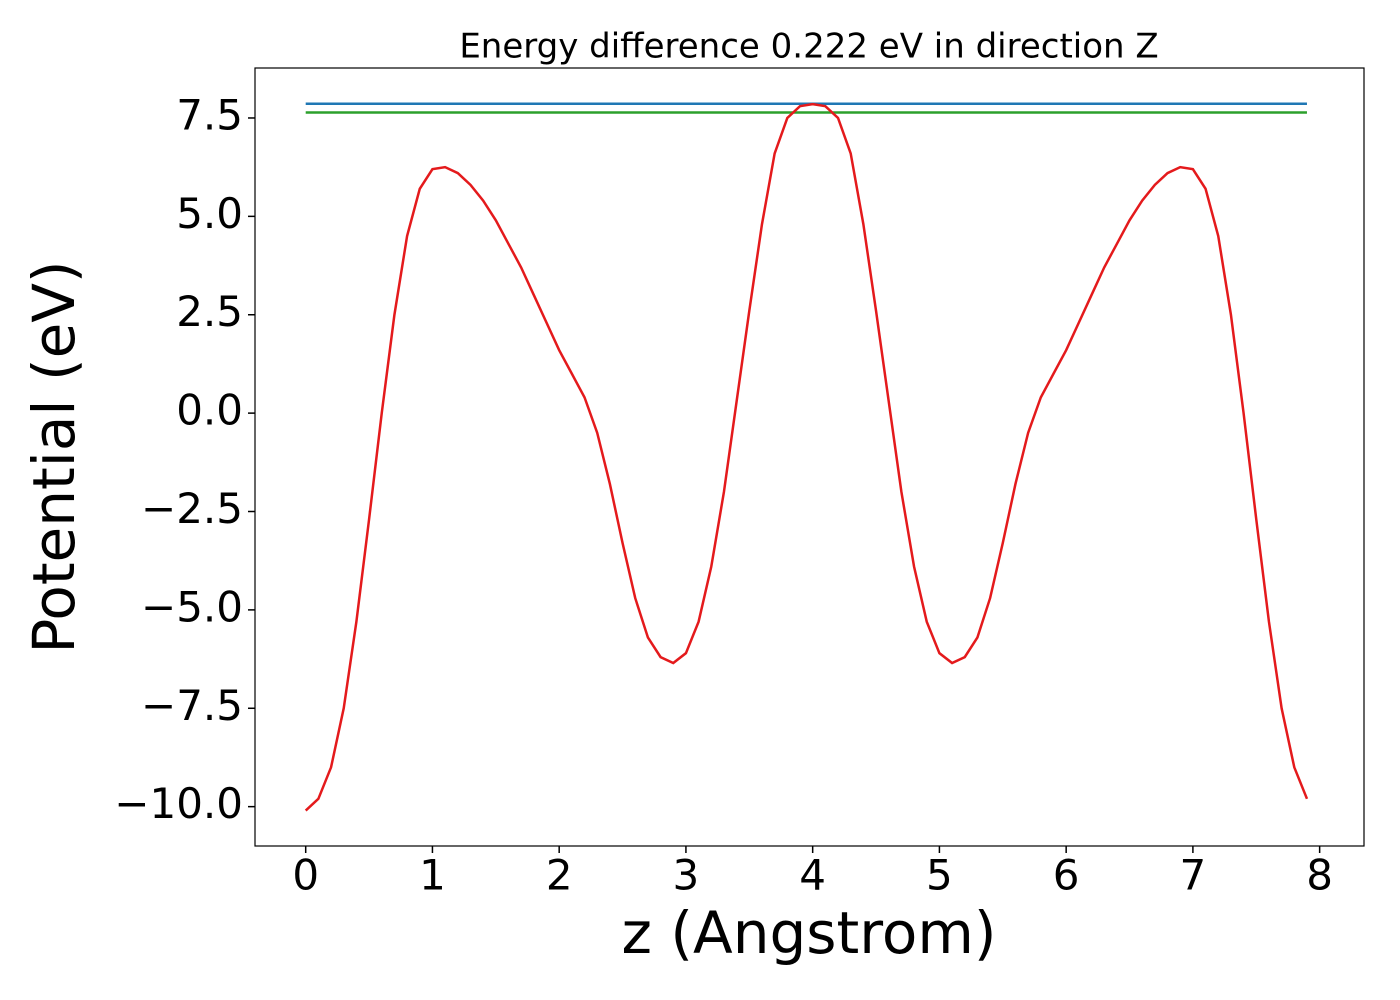 Image resolution: width=1400 pixels, height=1000 pixels. I want to click on y-tick-label: −7.5, so click(192, 705).